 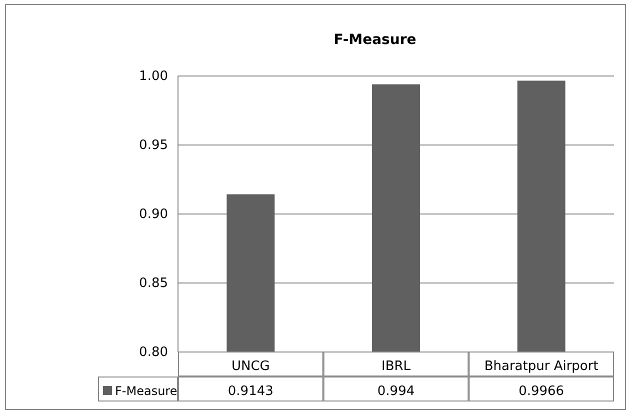 I want to click on data-label: 0.9143, so click(x=251, y=391).